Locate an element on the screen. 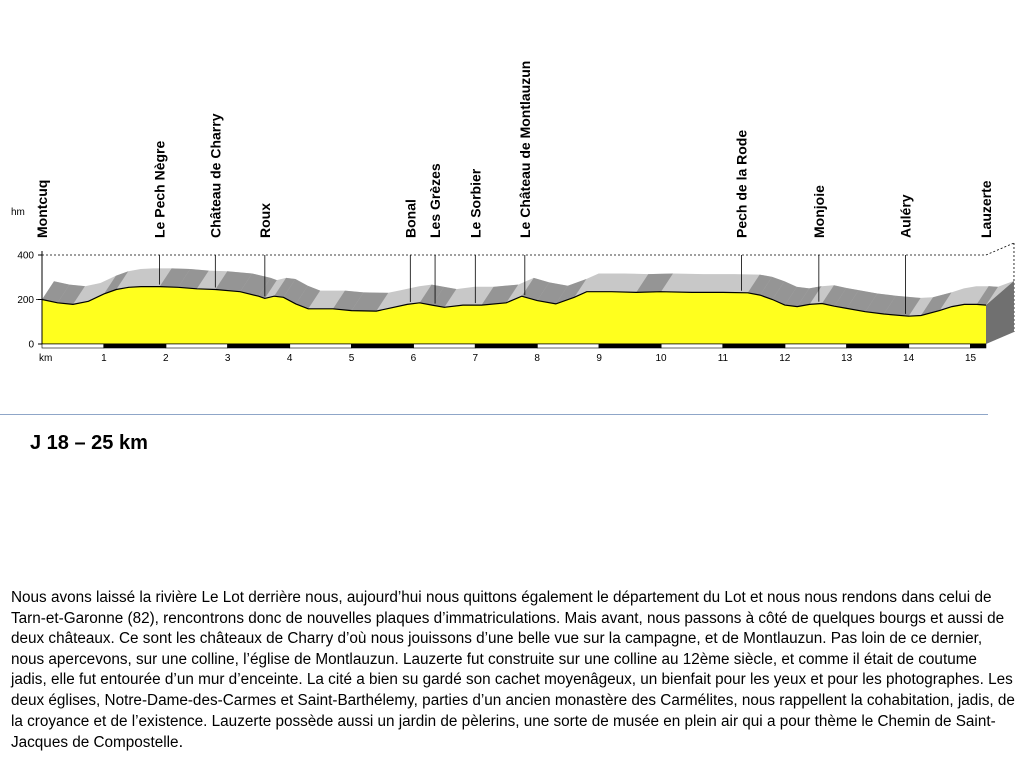 The height and width of the screenshot is (768, 1024). y-tick-label: 0 is located at coordinates (31, 345).